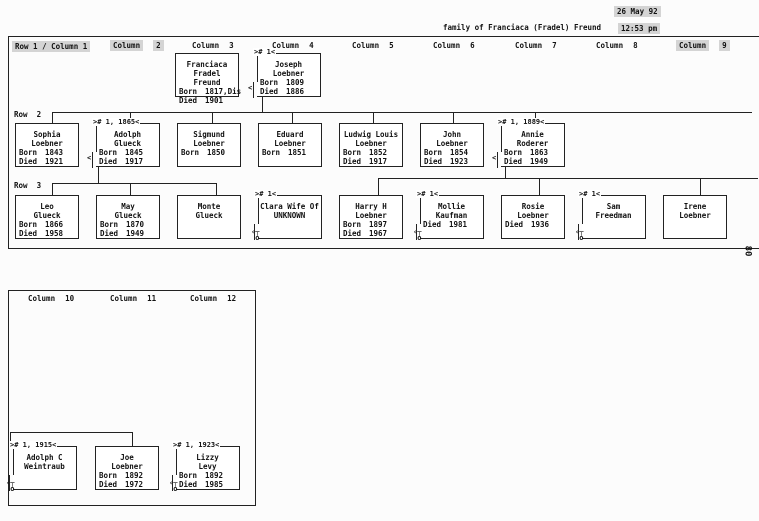 The height and width of the screenshot is (521, 759). Describe the element at coordinates (378, 161) in the screenshot. I see `value-died: 1917` at that location.